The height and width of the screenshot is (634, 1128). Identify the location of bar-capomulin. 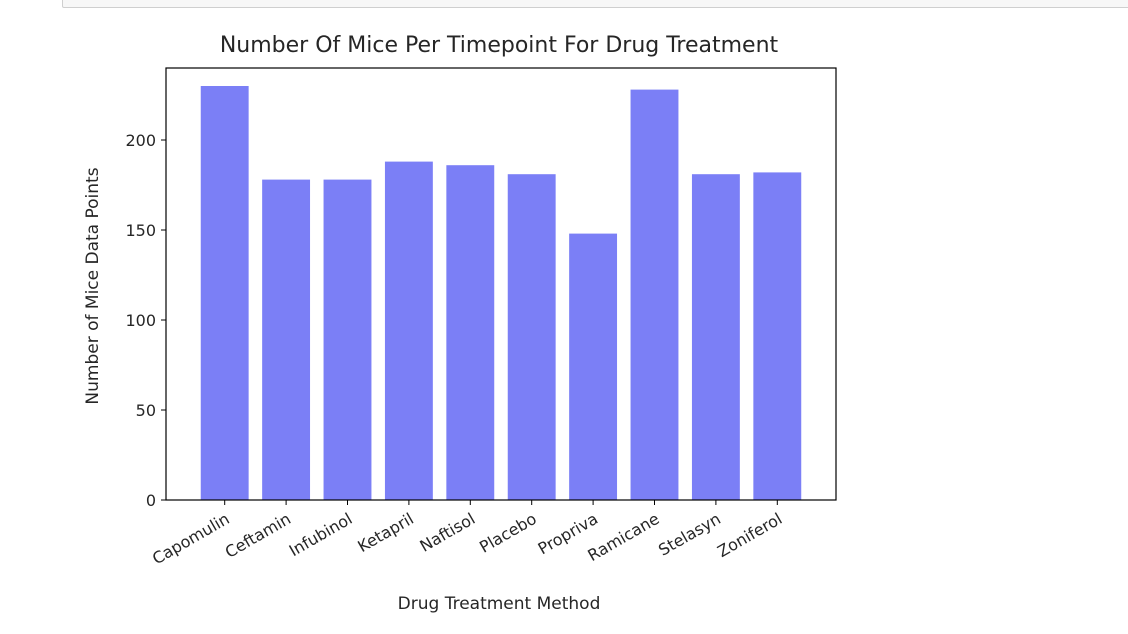
(224, 293).